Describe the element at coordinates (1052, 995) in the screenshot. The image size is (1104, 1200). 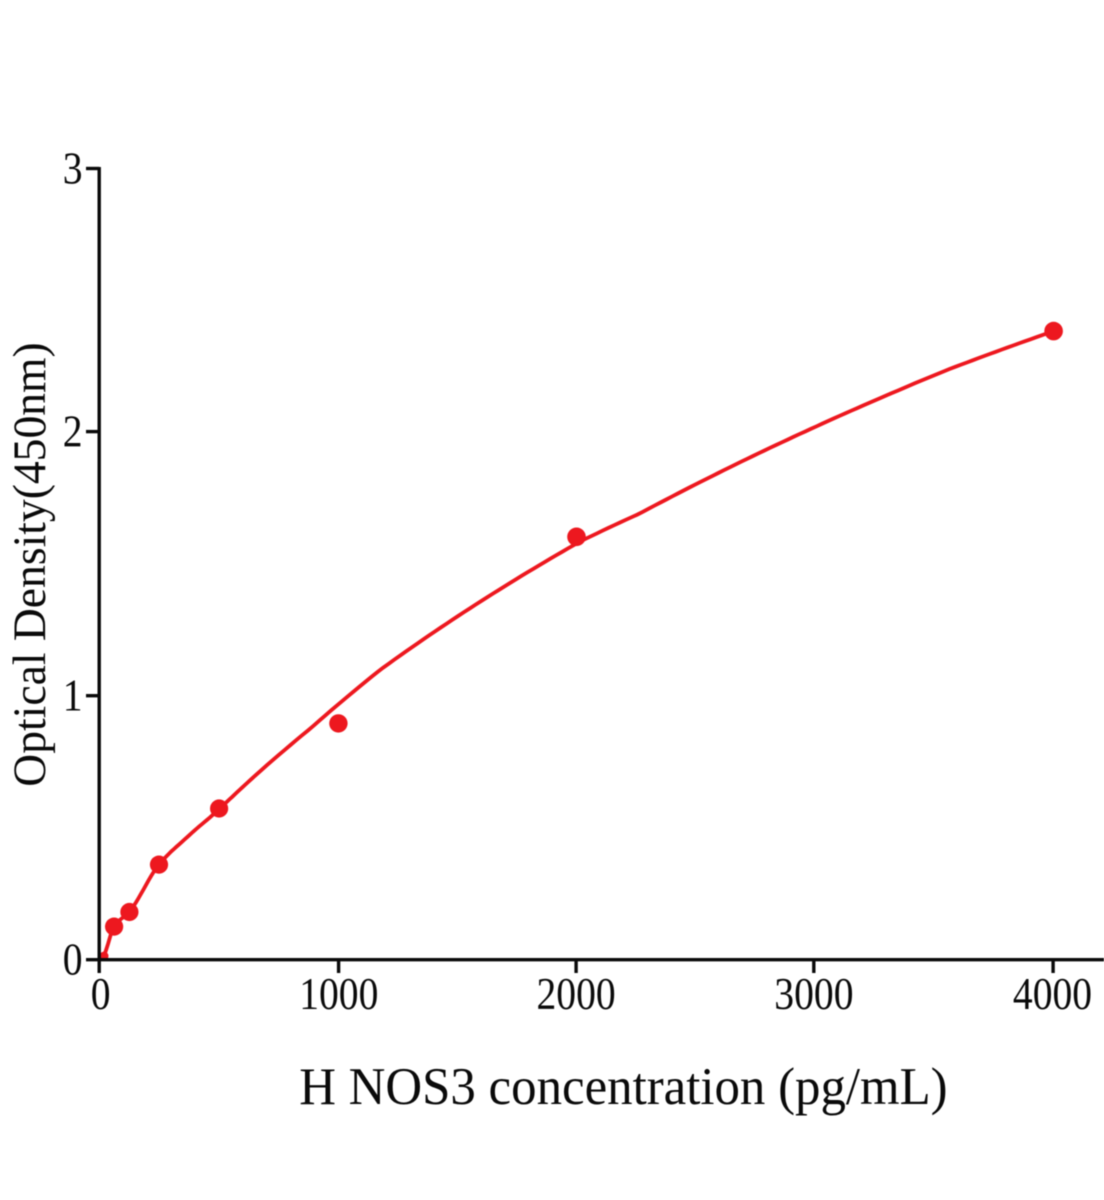
I see `svg-text: 4000` at that location.